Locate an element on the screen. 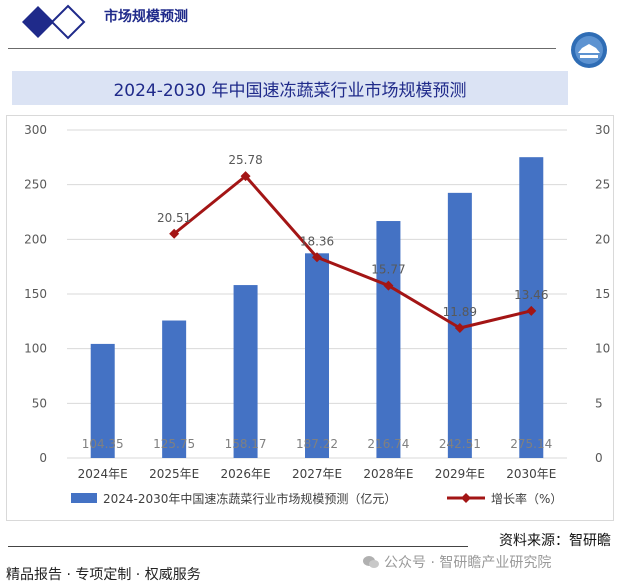  bar-value-label: 187.22 is located at coordinates (317, 444).